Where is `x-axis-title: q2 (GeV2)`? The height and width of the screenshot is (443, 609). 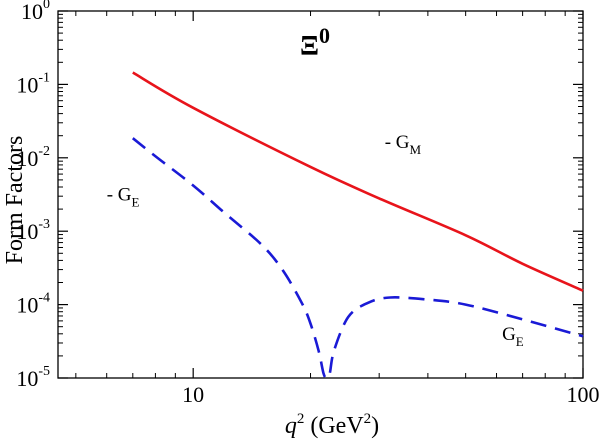
x-axis-title: q2 (GeV2) is located at coordinates (332, 425).